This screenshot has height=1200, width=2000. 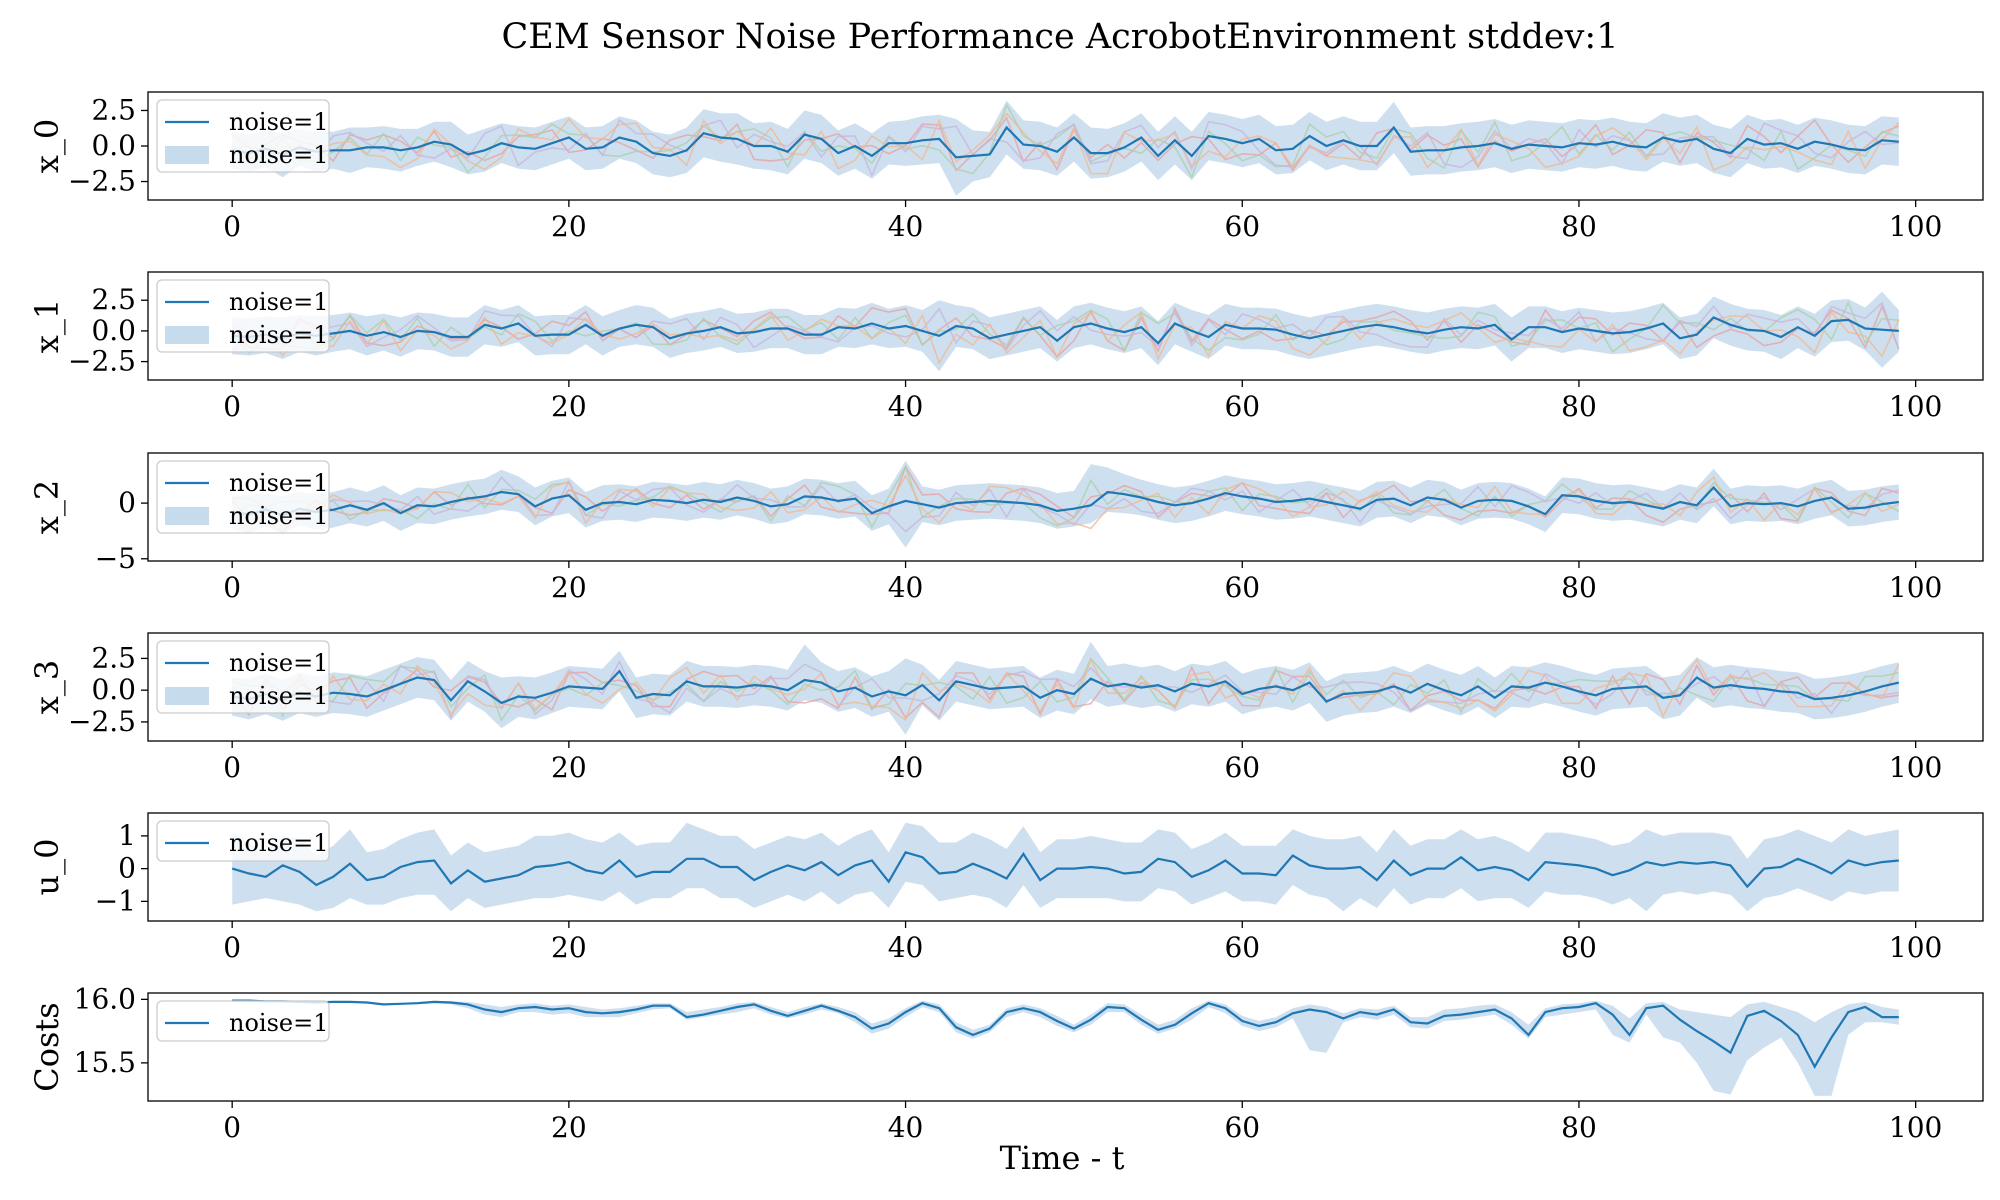 I want to click on subplot-x_2: 0 20 40 60 80 100 −5 0 x_2 noise=1 noise=1, so click(x=1006, y=528).